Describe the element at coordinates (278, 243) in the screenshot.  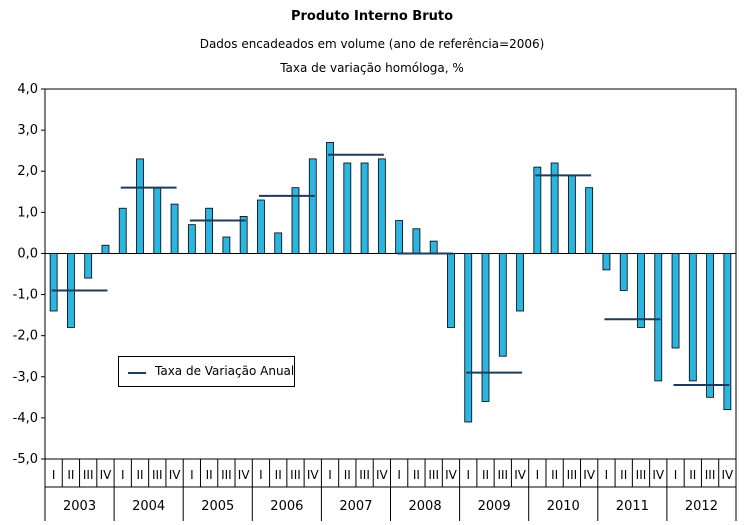
I see `bar-q2-2006` at that location.